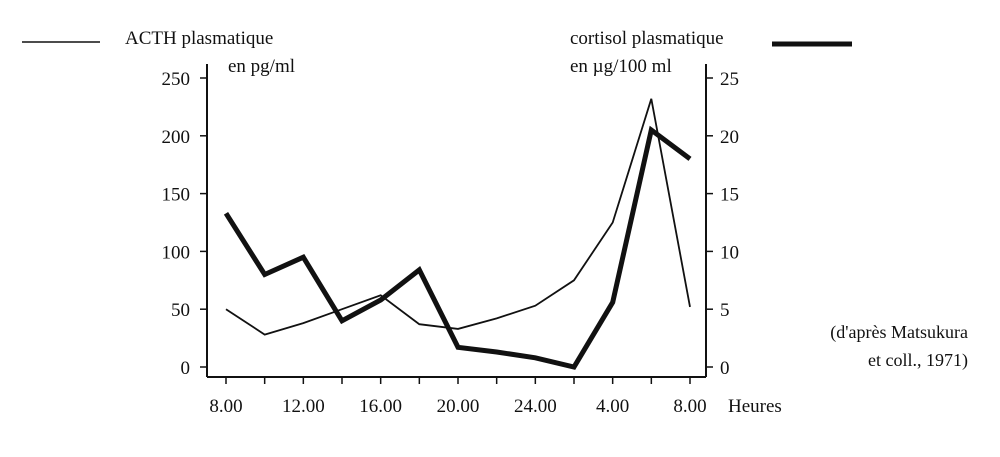  I want to click on right-y-tick-label-4: 20, so click(729, 137).